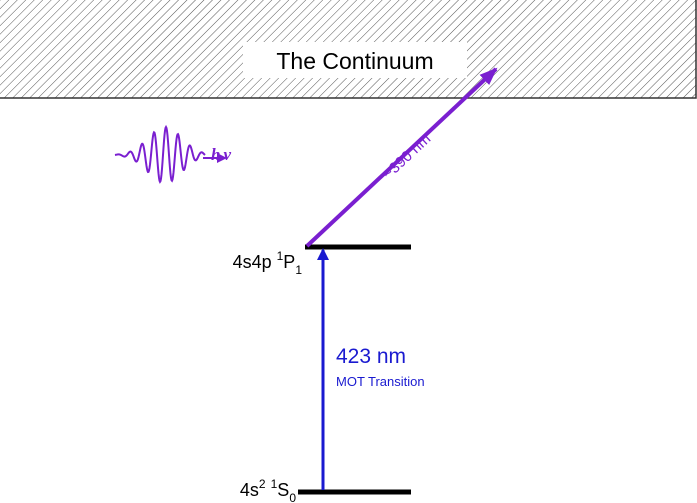  I want to click on excited-level-label: 4s4p 1P1, so click(268, 263).